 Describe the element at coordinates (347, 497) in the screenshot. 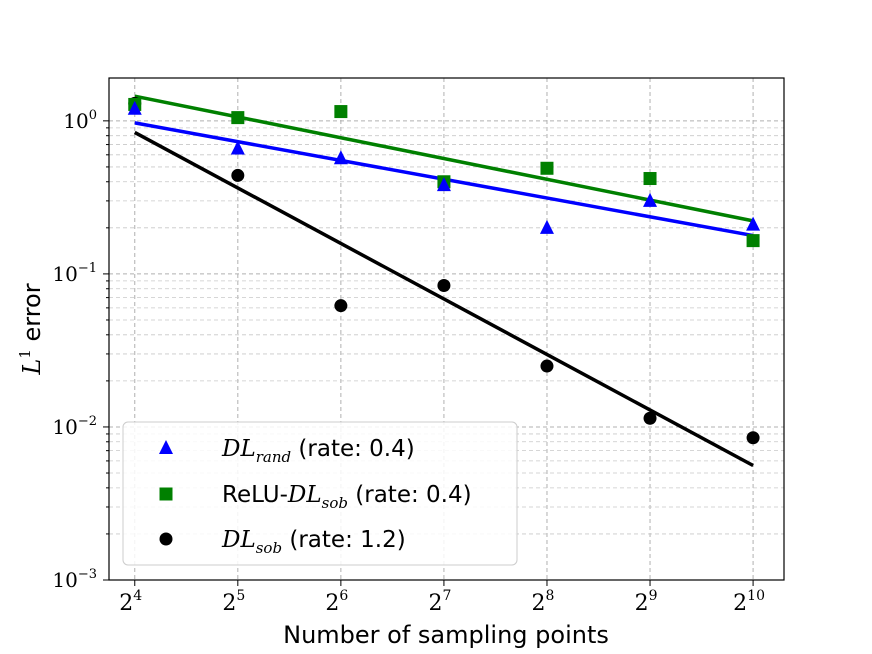

I see `legend-label-ReLU-DL_sob: ReLU-DLsob (rate: 0.4)` at that location.